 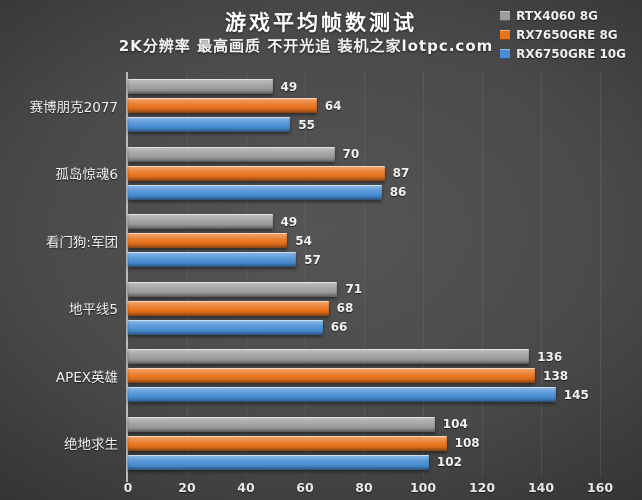 I want to click on bar-group: 136 138 145, so click(x=383, y=376).